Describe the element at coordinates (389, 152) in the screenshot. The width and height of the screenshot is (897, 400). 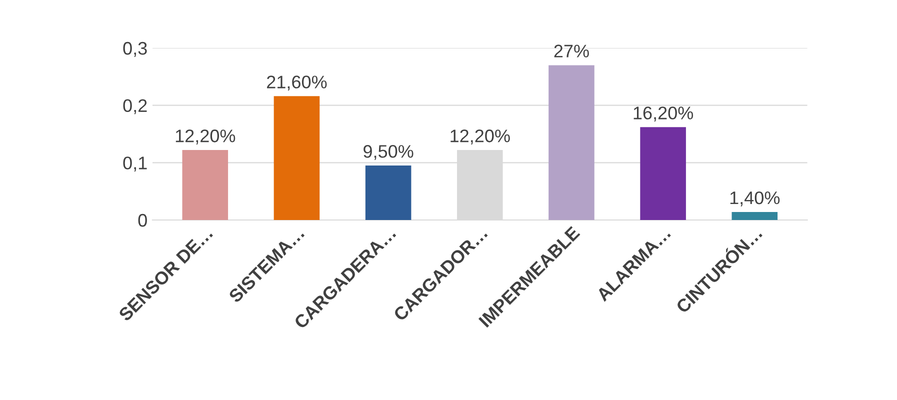
I see `data-label: 9,50%` at that location.